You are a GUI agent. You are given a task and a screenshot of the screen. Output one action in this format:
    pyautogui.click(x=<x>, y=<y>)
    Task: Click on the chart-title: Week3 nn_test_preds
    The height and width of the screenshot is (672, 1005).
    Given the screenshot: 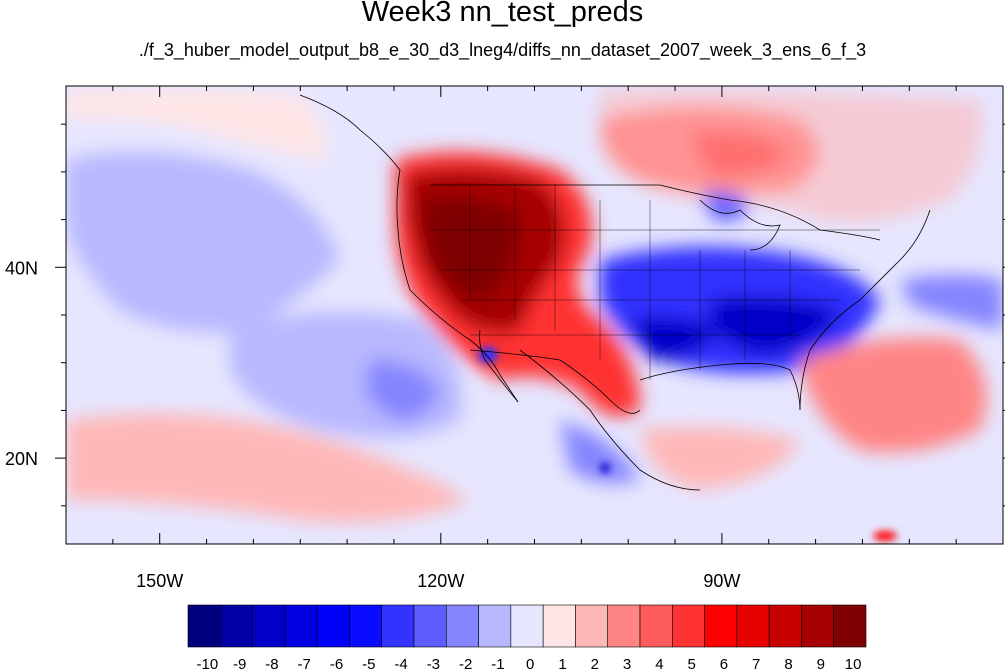 What is the action you would take?
    pyautogui.click(x=502, y=14)
    